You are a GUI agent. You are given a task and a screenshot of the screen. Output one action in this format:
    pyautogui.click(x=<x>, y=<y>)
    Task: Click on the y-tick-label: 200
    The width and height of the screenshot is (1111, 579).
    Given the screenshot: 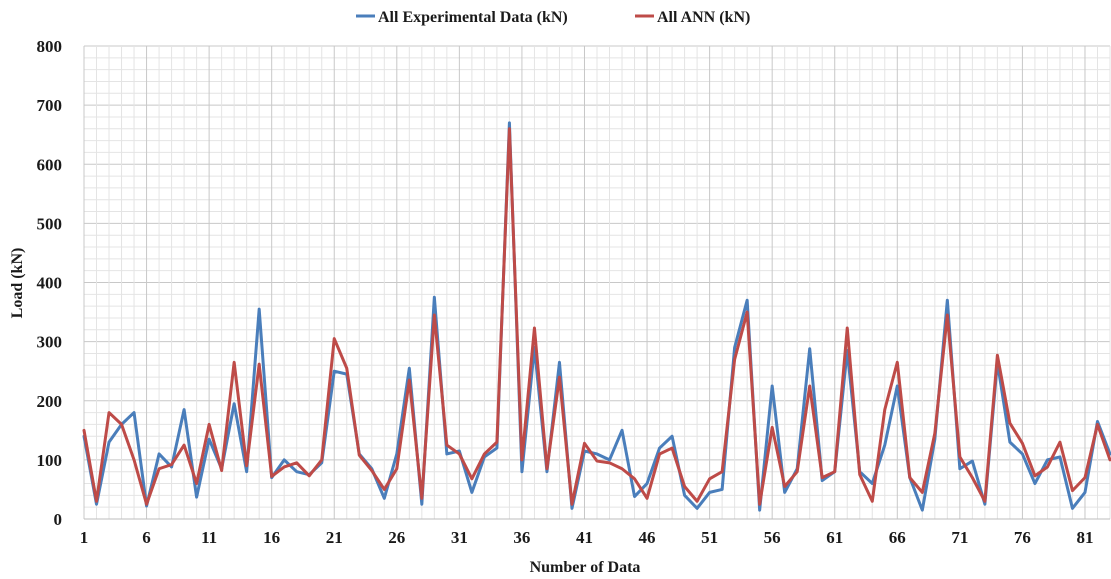 What is the action you would take?
    pyautogui.click(x=50, y=401)
    